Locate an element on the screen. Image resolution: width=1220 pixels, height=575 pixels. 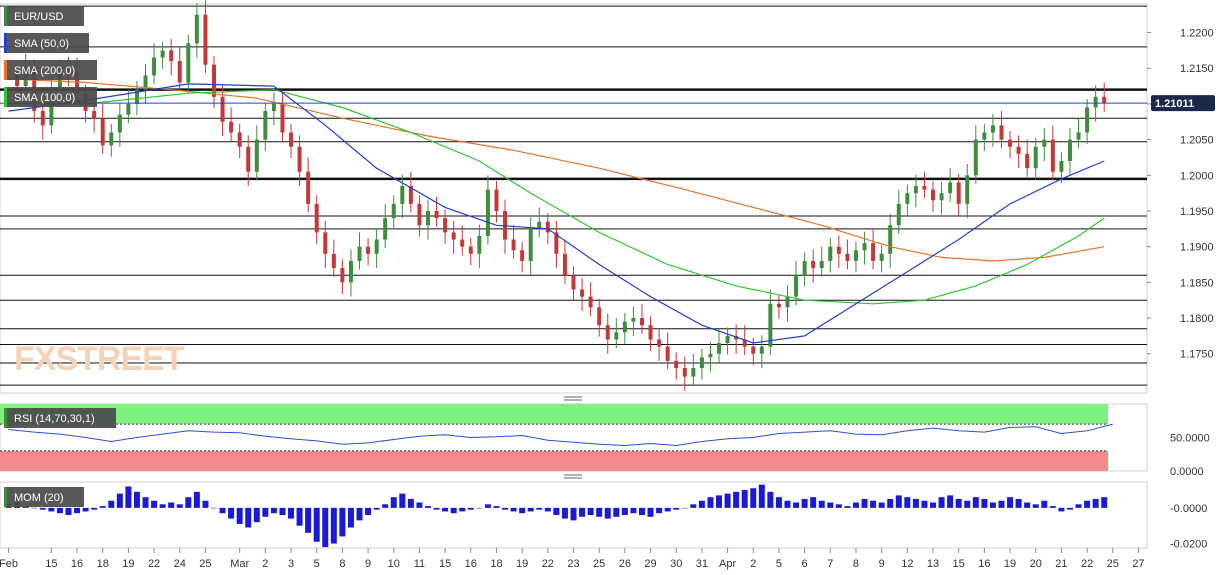
x-tick-label: 23 is located at coordinates (573, 564).